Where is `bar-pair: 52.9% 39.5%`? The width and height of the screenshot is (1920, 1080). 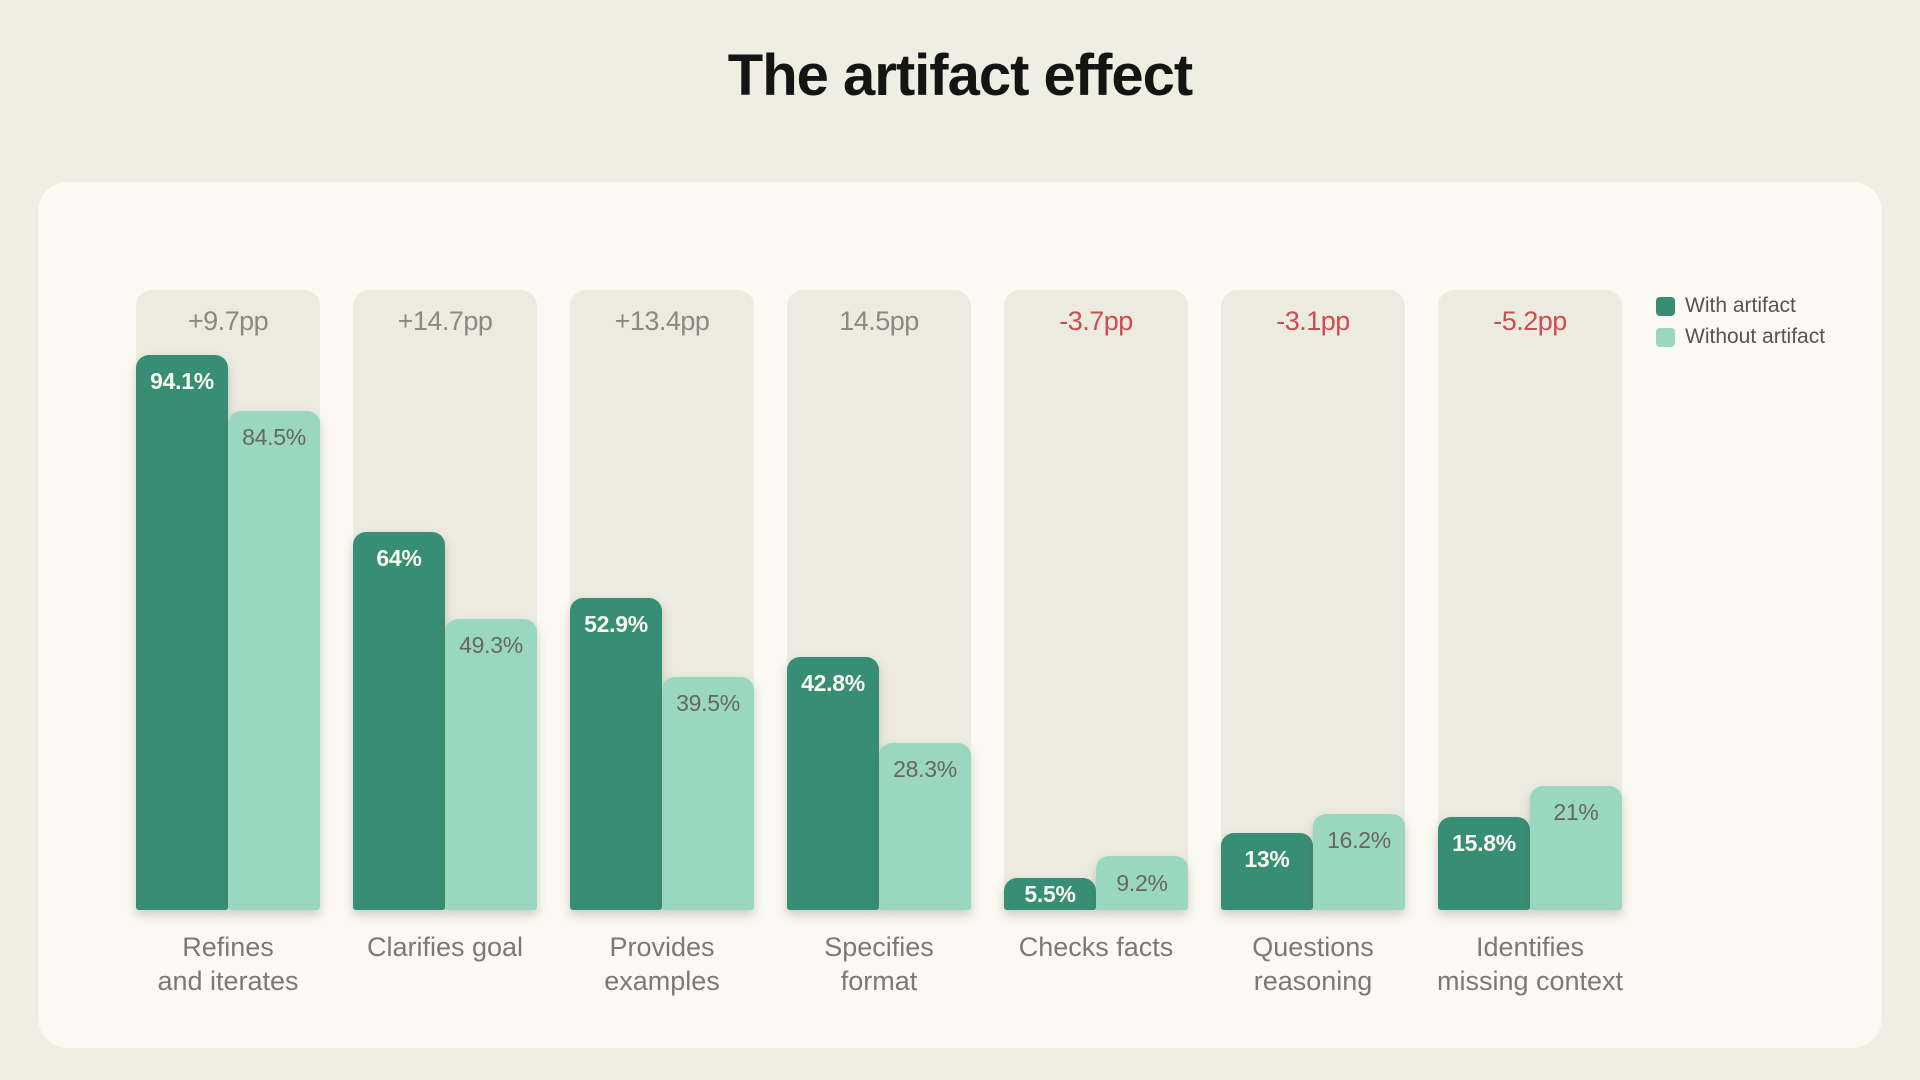
bar-pair: 52.9% 39.5% is located at coordinates (662, 754).